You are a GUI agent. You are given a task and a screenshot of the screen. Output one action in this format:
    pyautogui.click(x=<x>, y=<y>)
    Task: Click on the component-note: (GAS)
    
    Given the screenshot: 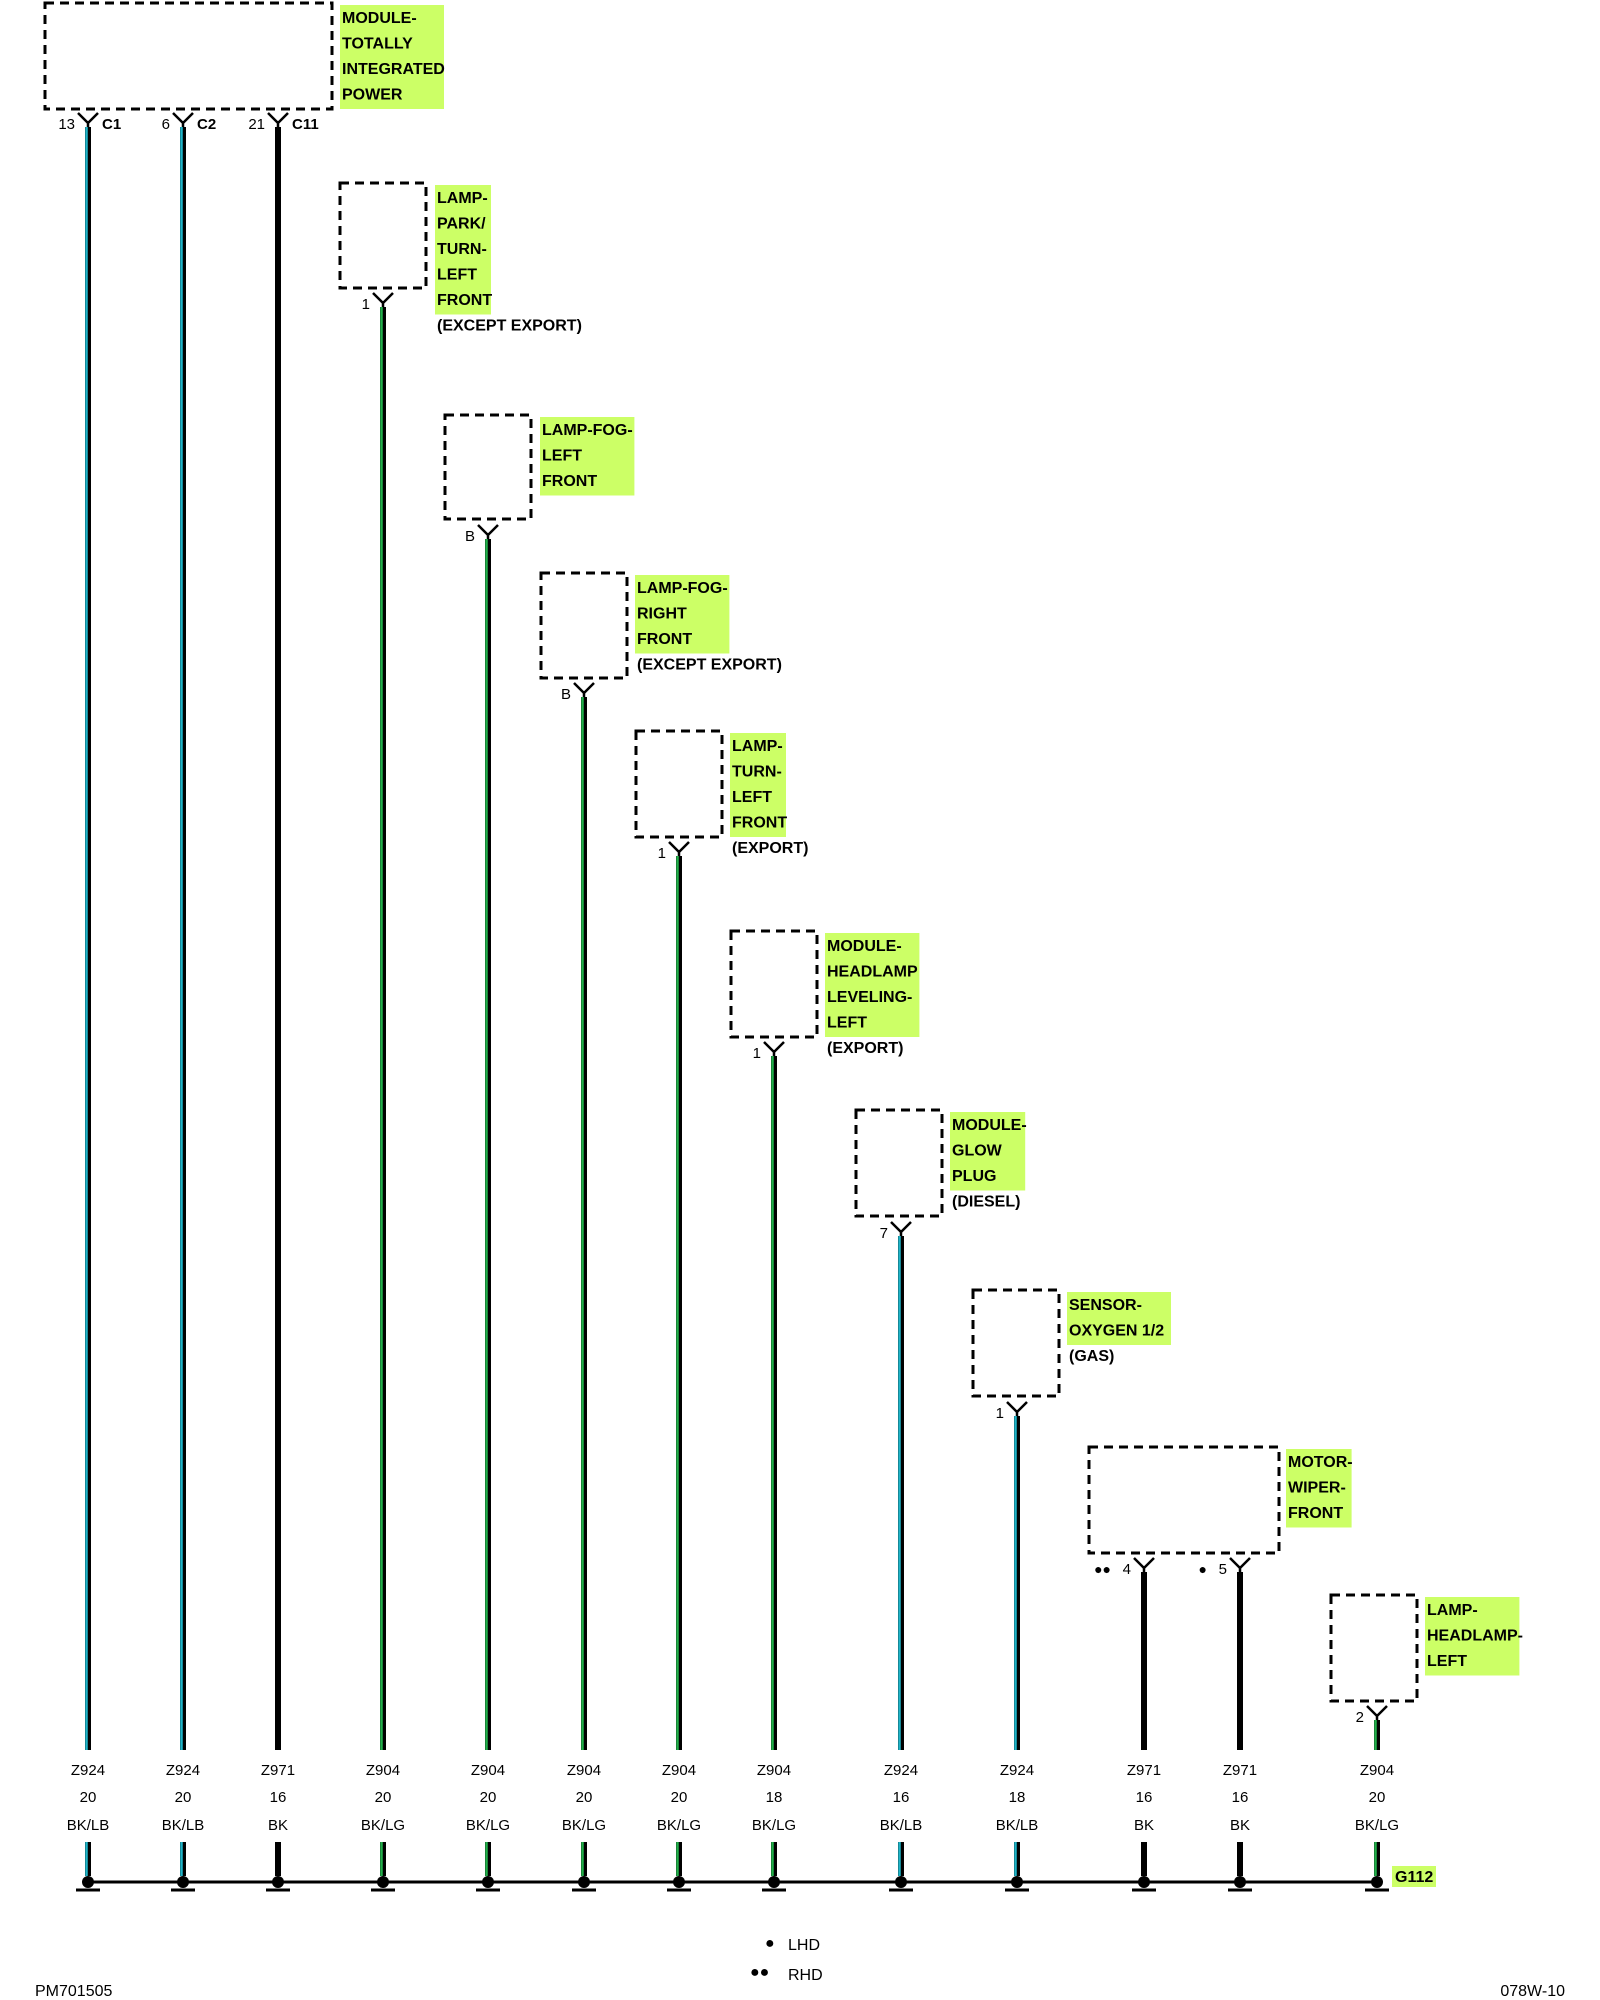 What is the action you would take?
    pyautogui.click(x=1091, y=1356)
    